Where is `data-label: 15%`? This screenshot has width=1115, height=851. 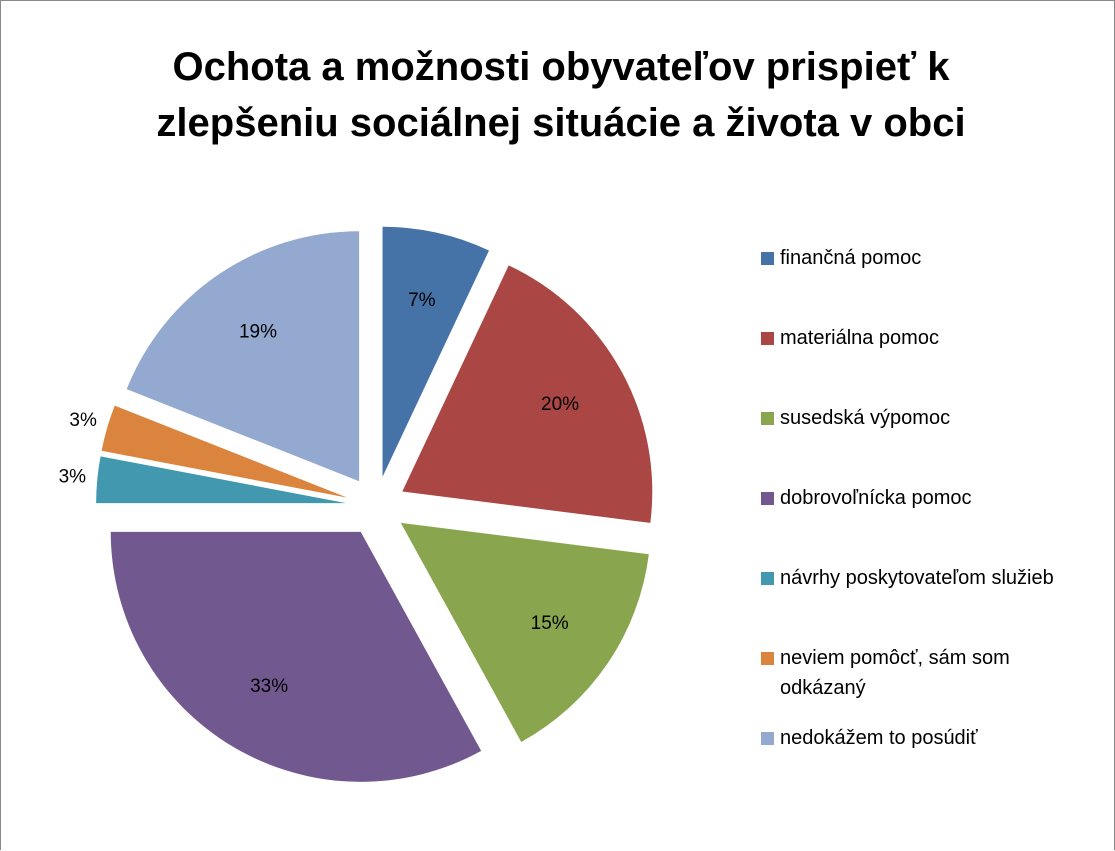 data-label: 15% is located at coordinates (550, 623).